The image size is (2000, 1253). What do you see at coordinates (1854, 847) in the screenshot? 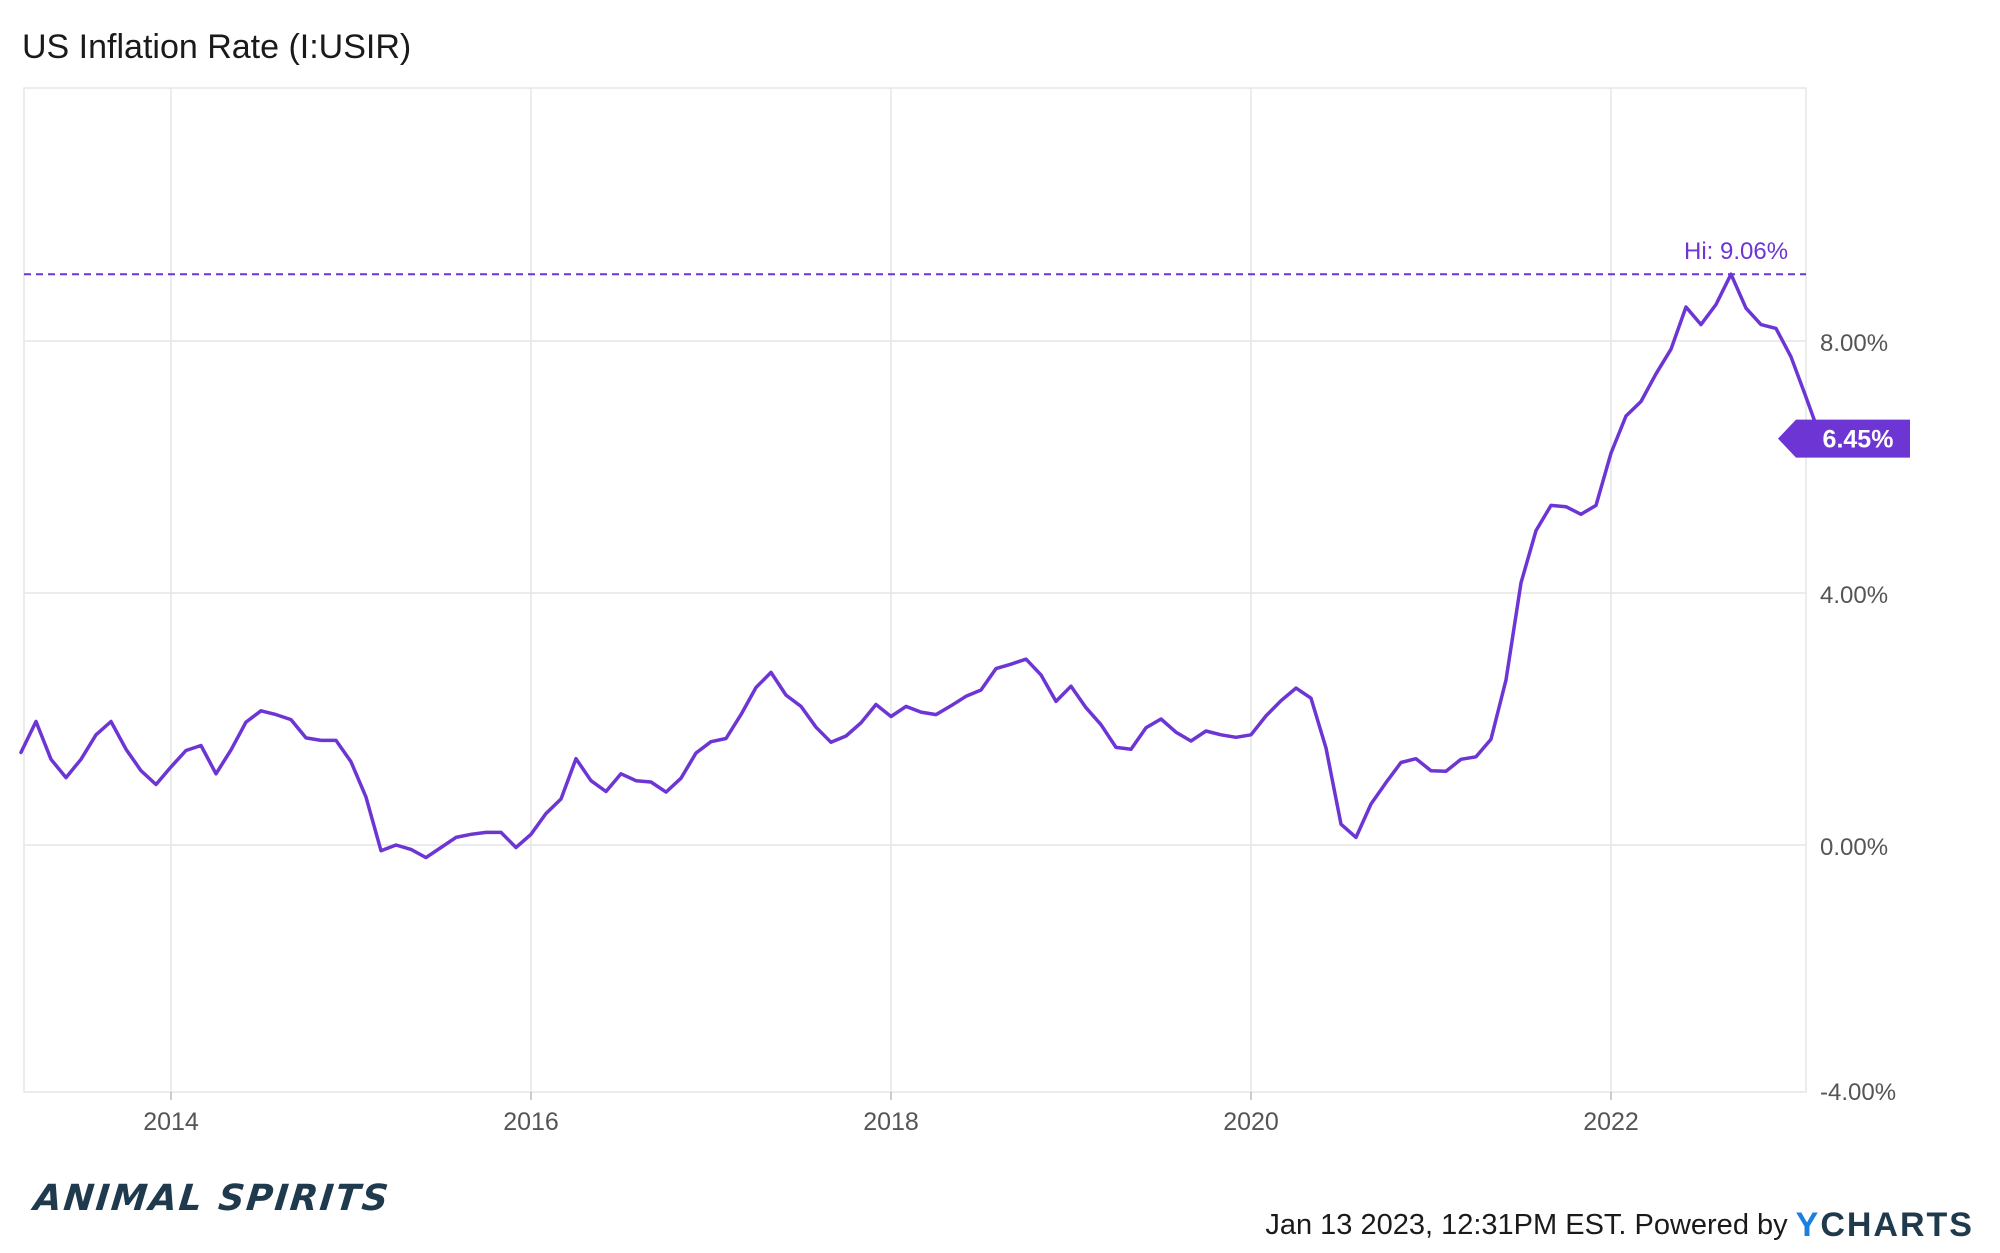
I see `y-tick-label: 0.00%` at bounding box center [1854, 847].